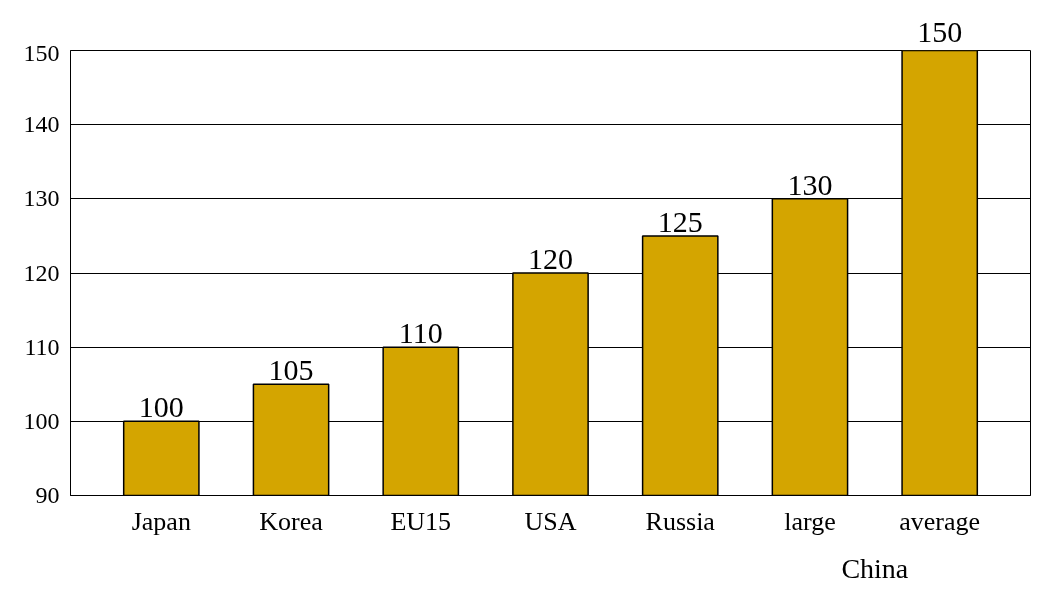 Image resolution: width=1058 pixels, height=604 pixels. I want to click on y-tick-label: 90, so click(47, 495).